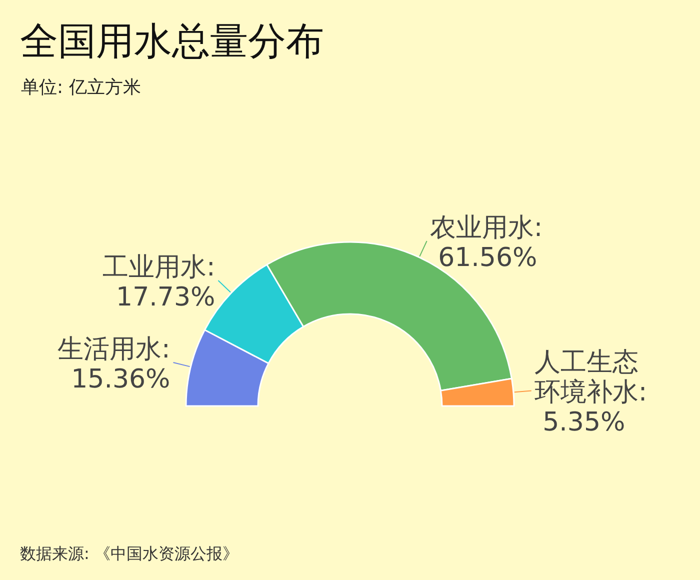 This screenshot has height=580, width=700. I want to click on slice-label: 工业用水: 17.73%, so click(159, 282).